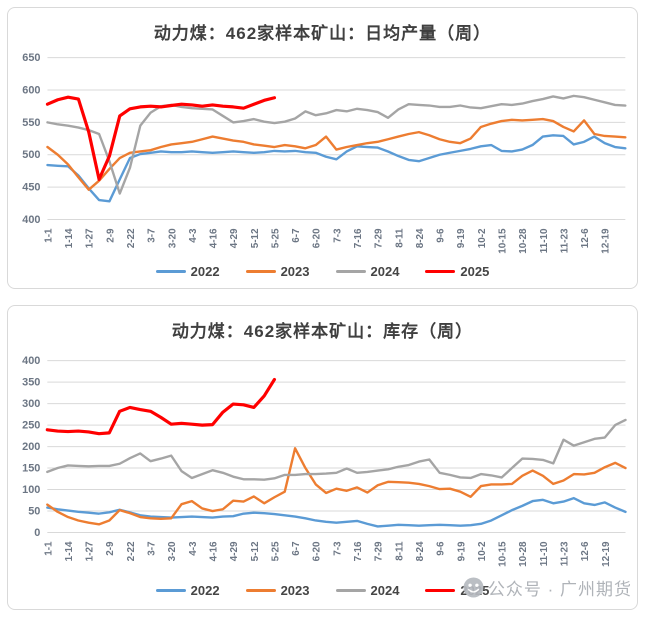 This screenshot has height=617, width=646. Describe the element at coordinates (90, 551) in the screenshot. I see `x-axis-tick-label: 1-27` at that location.